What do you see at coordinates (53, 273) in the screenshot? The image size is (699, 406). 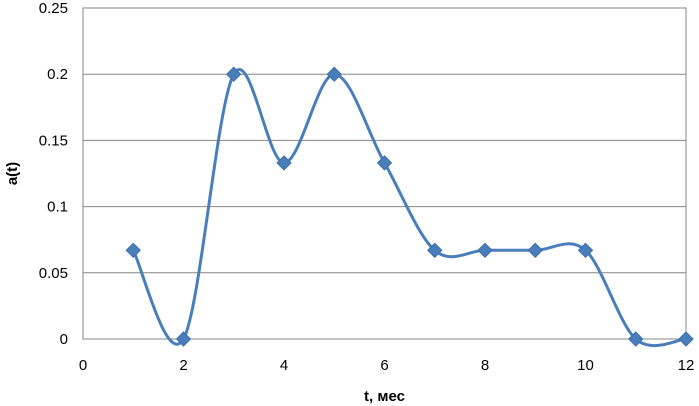 I see `y-tick-label: 0.05` at bounding box center [53, 273].